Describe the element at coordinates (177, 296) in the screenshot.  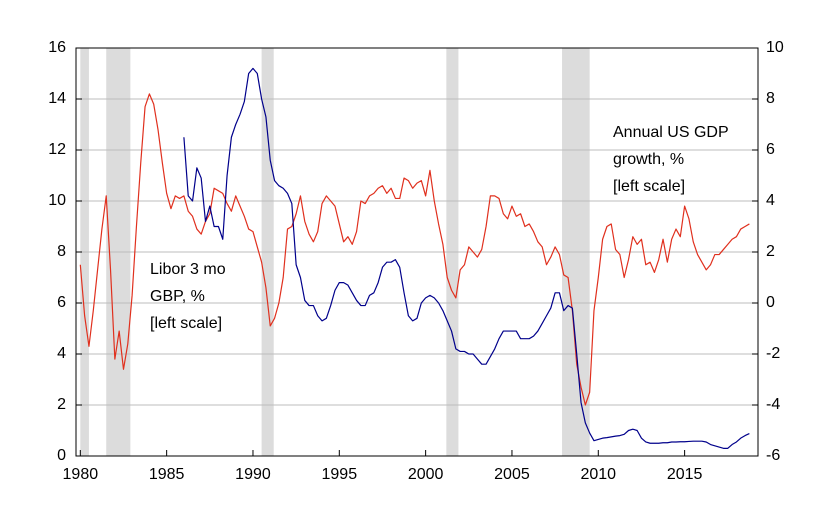
I see `annotation: GBP, %` at that location.